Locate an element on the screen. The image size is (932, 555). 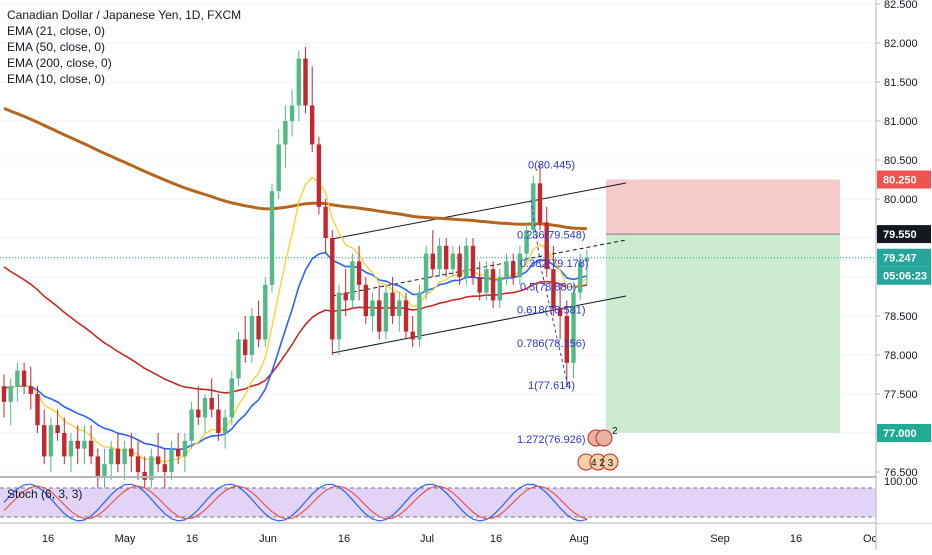
price-tick-label: 81.500 is located at coordinates (901, 83).